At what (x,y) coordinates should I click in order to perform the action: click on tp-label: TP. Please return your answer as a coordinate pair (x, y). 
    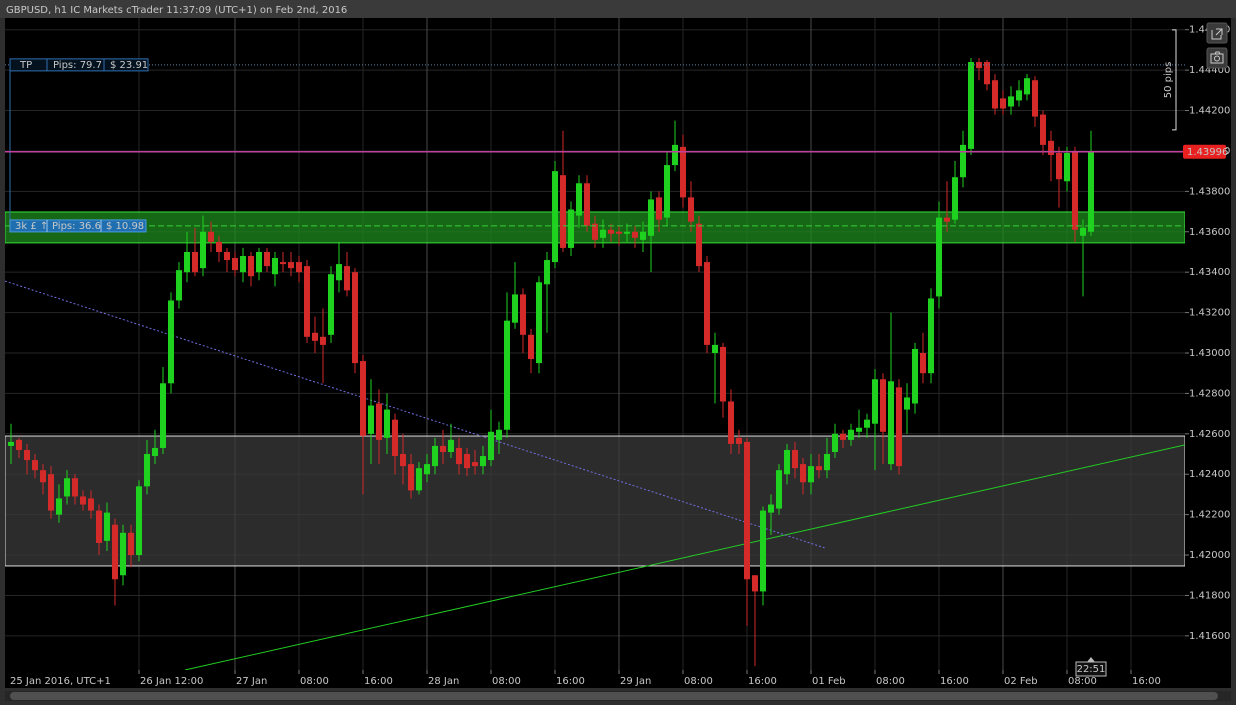
    Looking at the image, I should click on (25, 65).